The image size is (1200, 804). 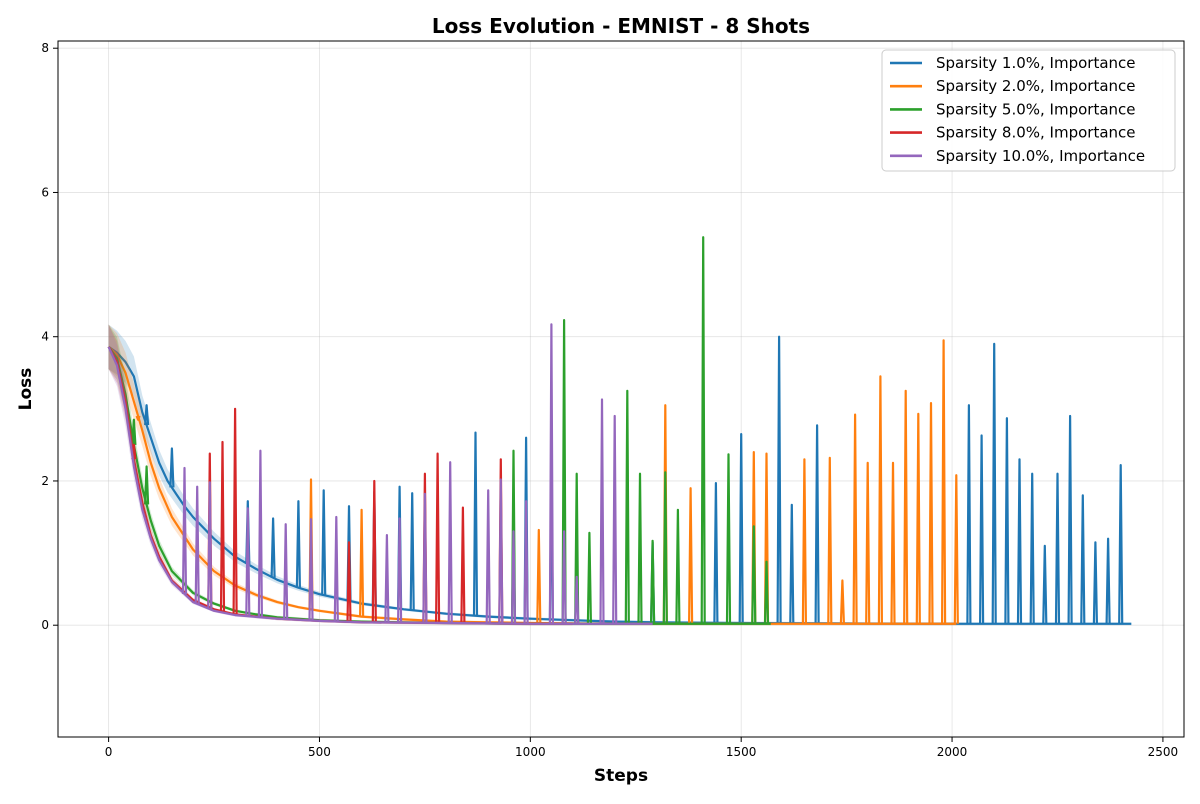 What do you see at coordinates (1163, 752) in the screenshot?
I see `x-tick-label: 2500` at bounding box center [1163, 752].